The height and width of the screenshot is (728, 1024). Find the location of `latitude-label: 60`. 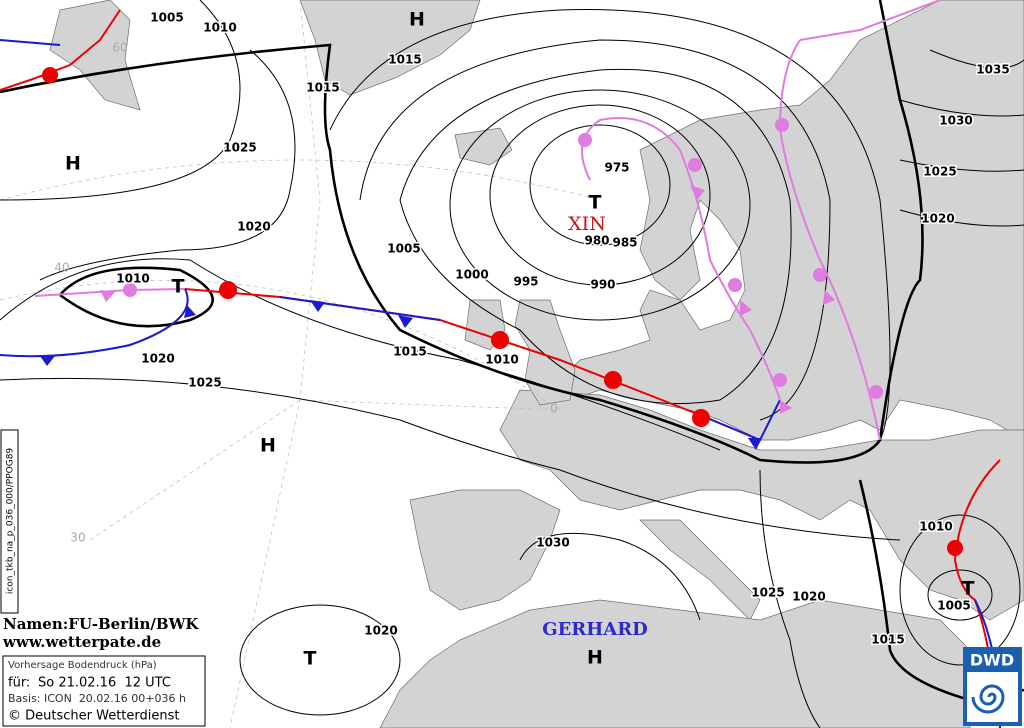

latitude-label: 60 is located at coordinates (119, 48).